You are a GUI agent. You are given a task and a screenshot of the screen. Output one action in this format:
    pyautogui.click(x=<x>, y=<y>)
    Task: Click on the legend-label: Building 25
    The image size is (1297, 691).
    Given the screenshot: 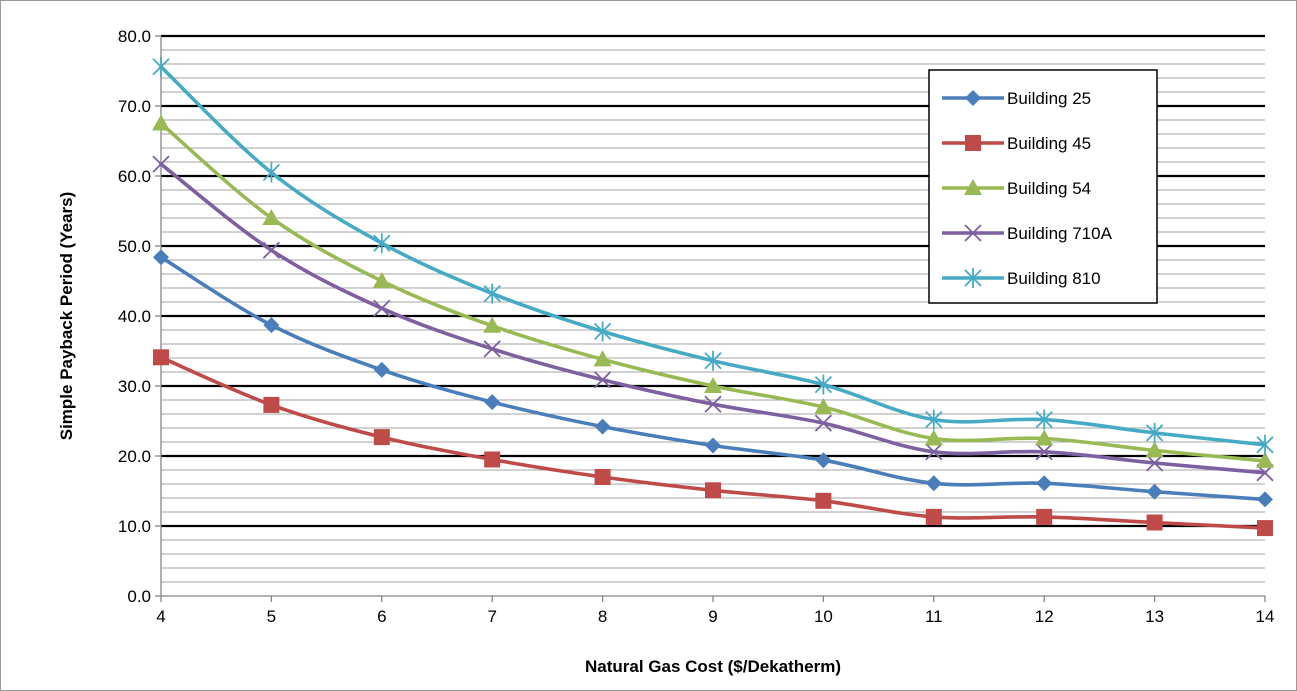 What is the action you would take?
    pyautogui.click(x=1049, y=98)
    